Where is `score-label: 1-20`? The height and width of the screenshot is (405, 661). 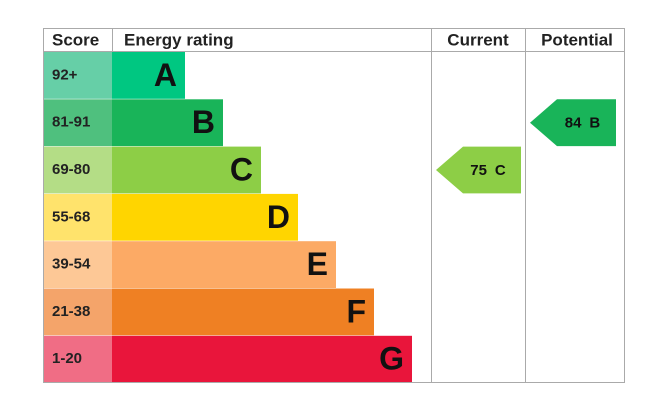
score-label: 1-20 is located at coordinates (67, 358).